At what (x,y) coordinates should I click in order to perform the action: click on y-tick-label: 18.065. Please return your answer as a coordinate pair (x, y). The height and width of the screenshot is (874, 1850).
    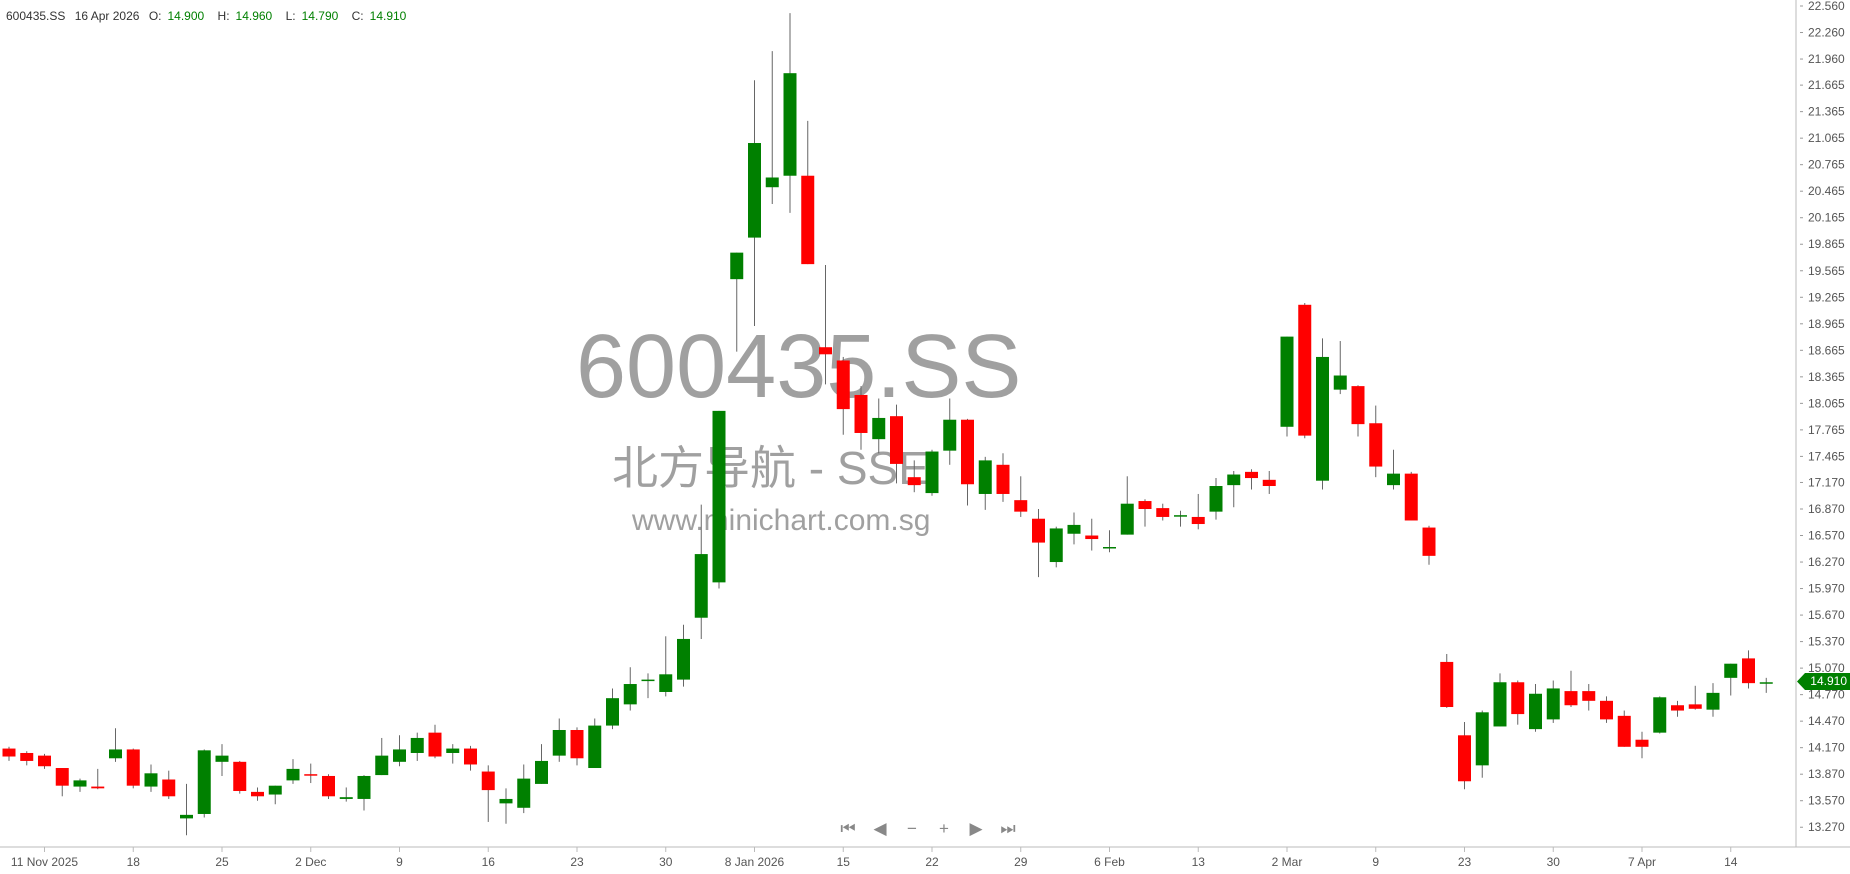
    Looking at the image, I should click on (1826, 403).